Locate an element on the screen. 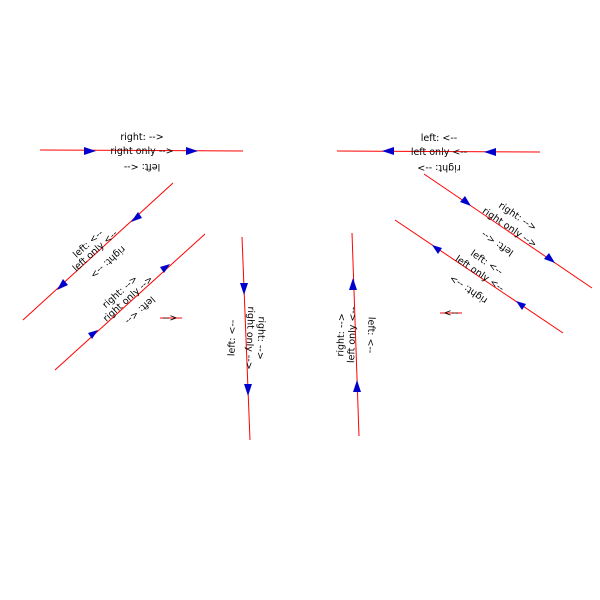 This screenshot has width=600, height=600. line-vertical-left: left: <-- right only --> right: --> is located at coordinates (246, 338).